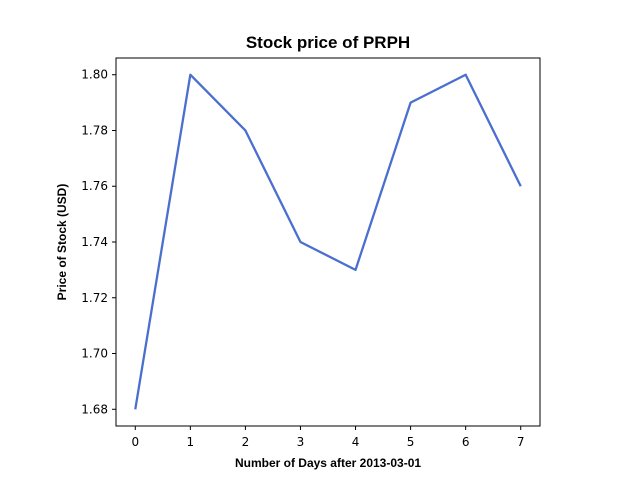 This screenshot has height=480, width=640. What do you see at coordinates (94, 409) in the screenshot?
I see `y-tick-label: 1.68` at bounding box center [94, 409].